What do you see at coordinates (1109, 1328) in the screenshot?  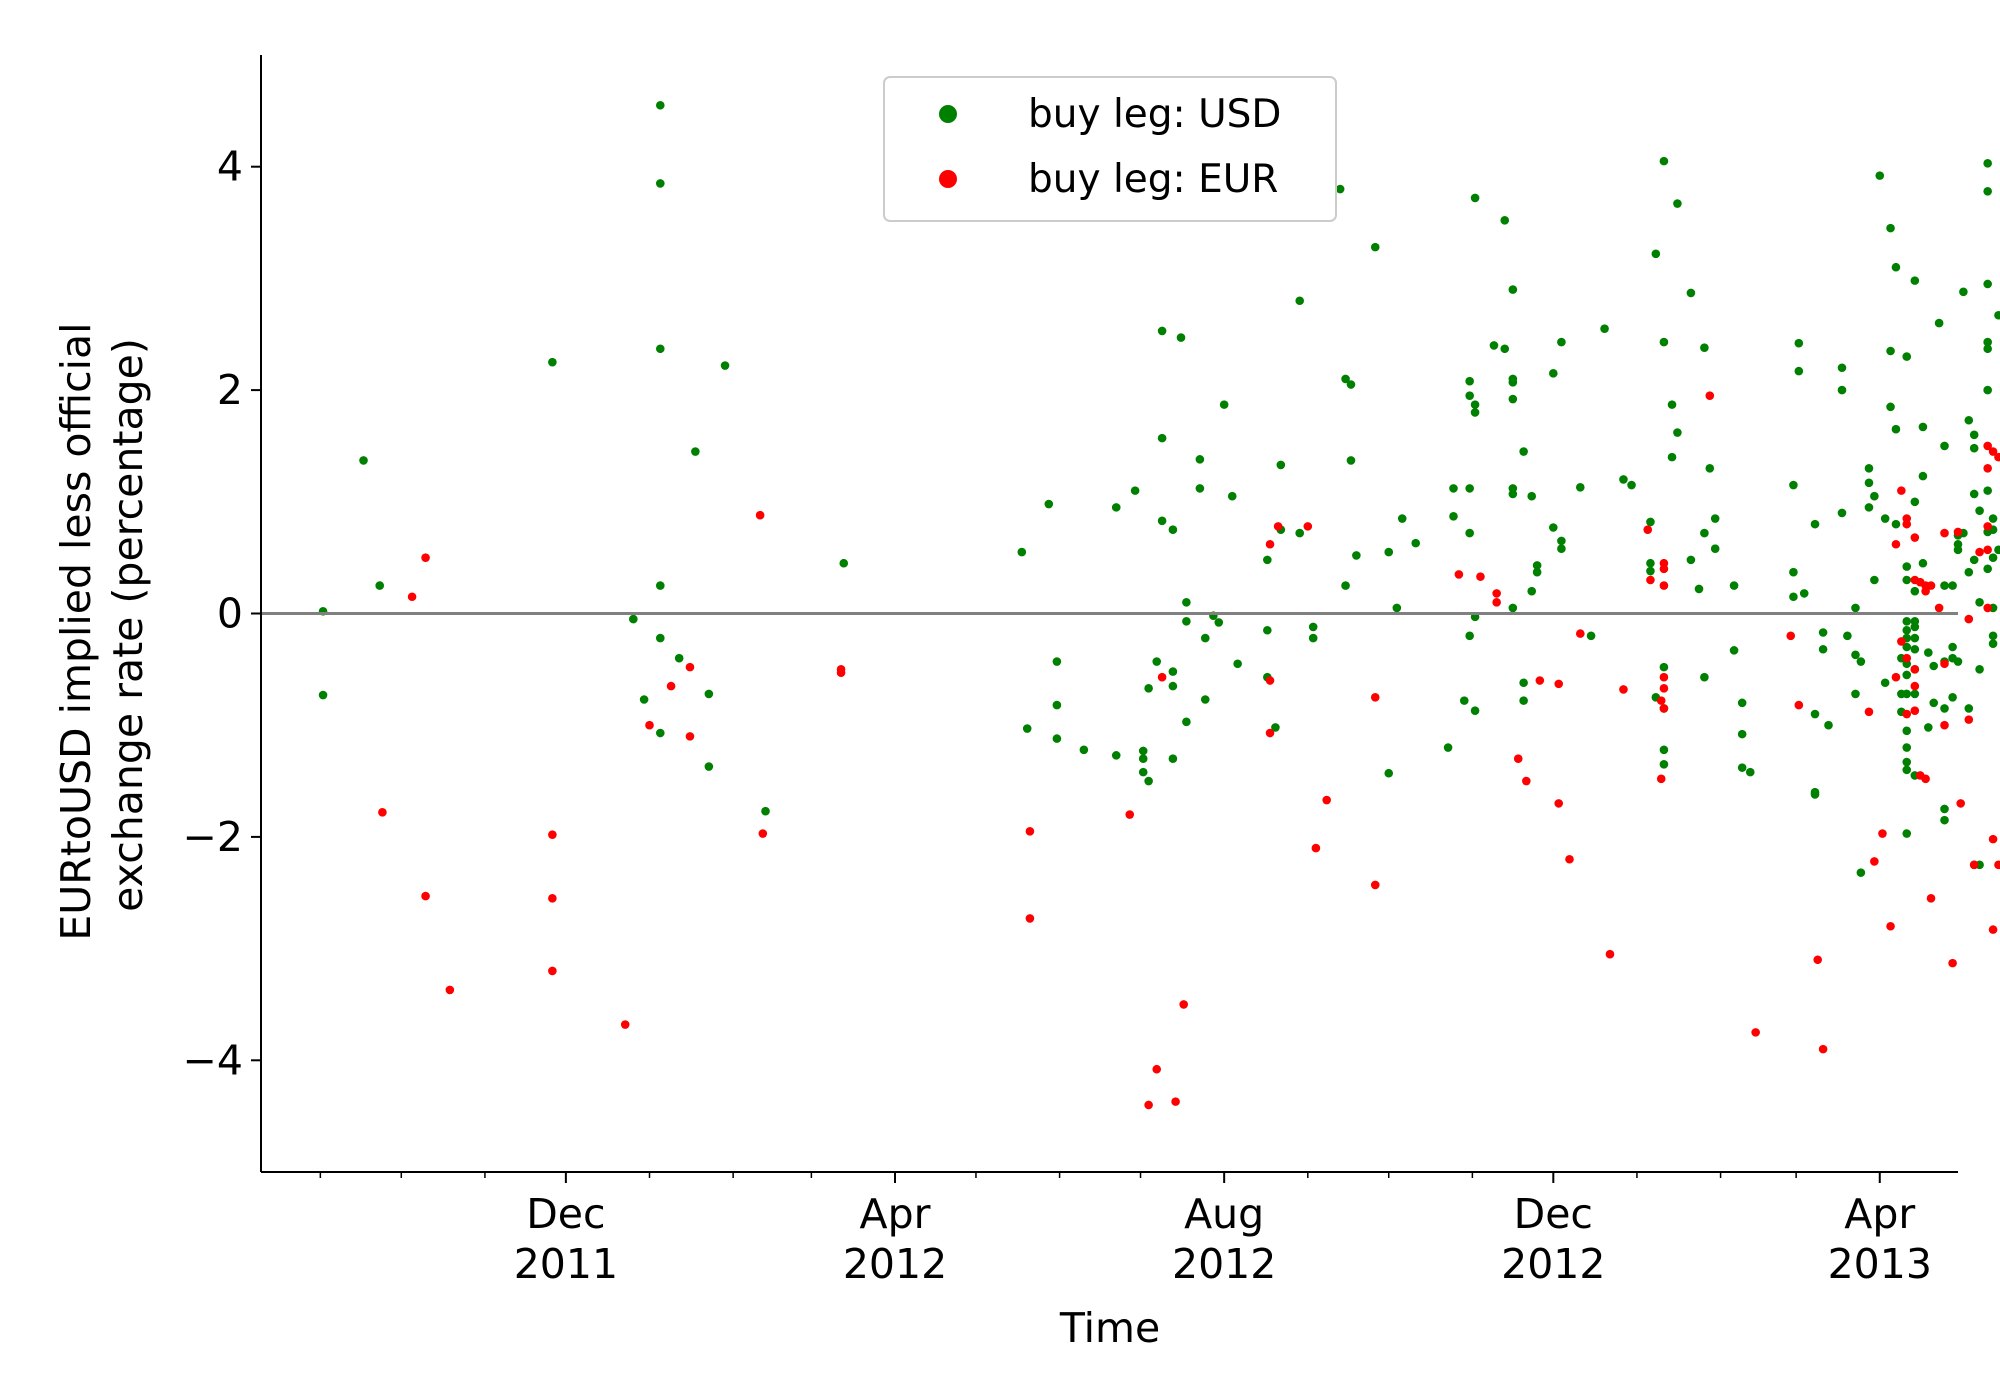 I see `x-axis-title: Time` at bounding box center [1109, 1328].